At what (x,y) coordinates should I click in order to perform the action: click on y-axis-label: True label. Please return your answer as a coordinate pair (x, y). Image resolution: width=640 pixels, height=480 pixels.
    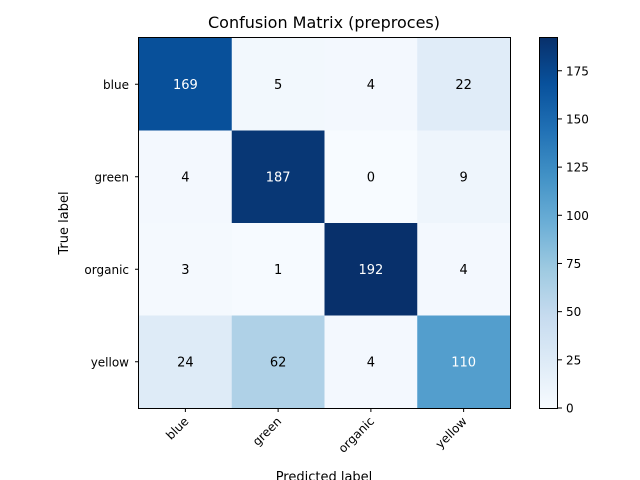
    Looking at the image, I should click on (64, 223).